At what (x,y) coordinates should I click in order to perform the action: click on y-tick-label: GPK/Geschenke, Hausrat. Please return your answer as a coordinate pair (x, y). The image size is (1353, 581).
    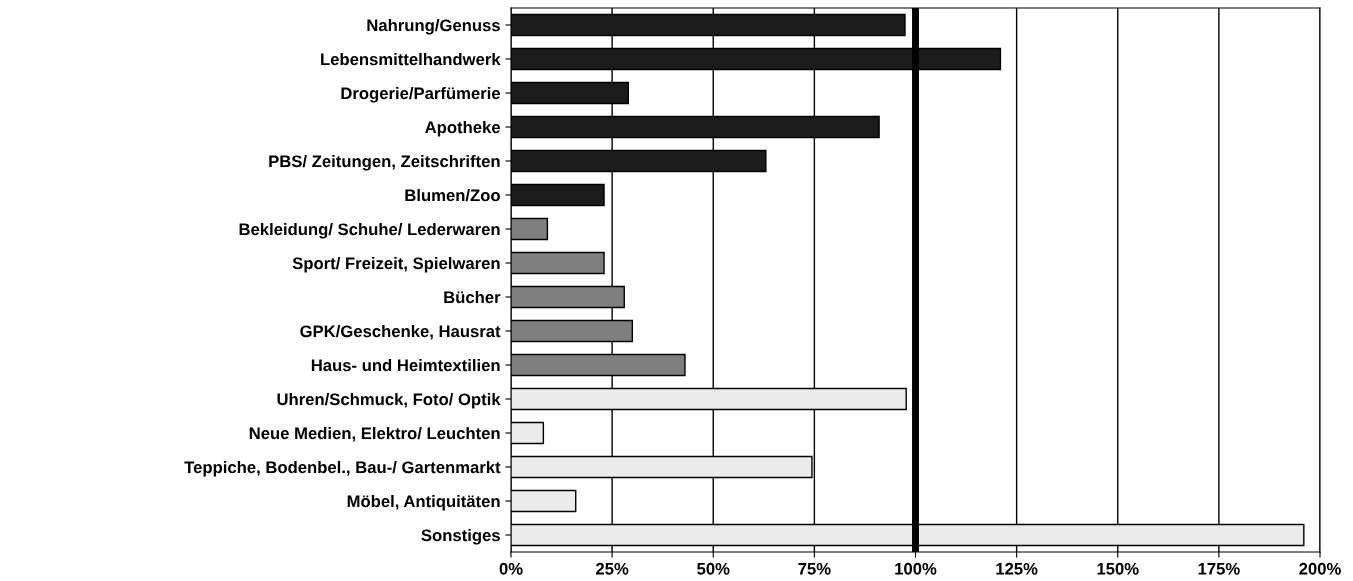
    Looking at the image, I should click on (400, 332).